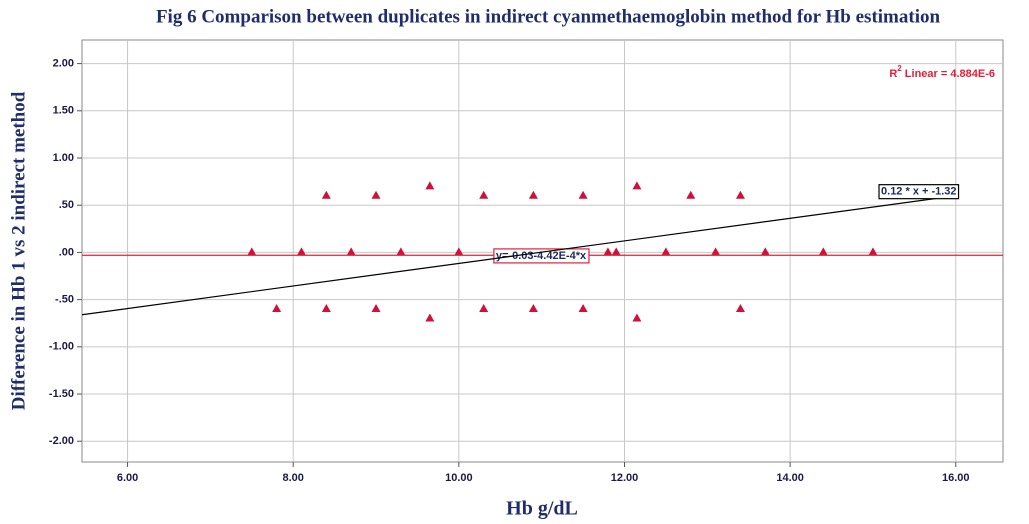 Image resolution: width=1029 pixels, height=524 pixels. What do you see at coordinates (790, 478) in the screenshot?
I see `x-tick-label: 14.00` at bounding box center [790, 478].